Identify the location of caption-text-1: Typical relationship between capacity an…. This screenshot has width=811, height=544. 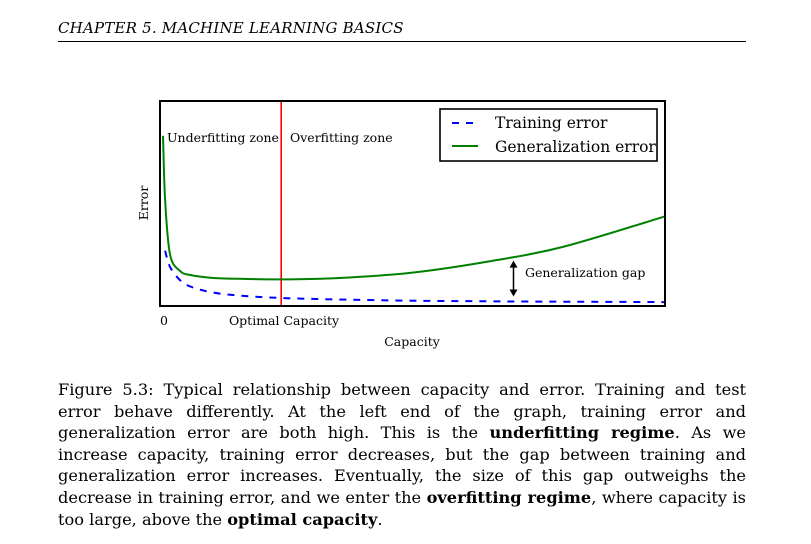
(402, 411).